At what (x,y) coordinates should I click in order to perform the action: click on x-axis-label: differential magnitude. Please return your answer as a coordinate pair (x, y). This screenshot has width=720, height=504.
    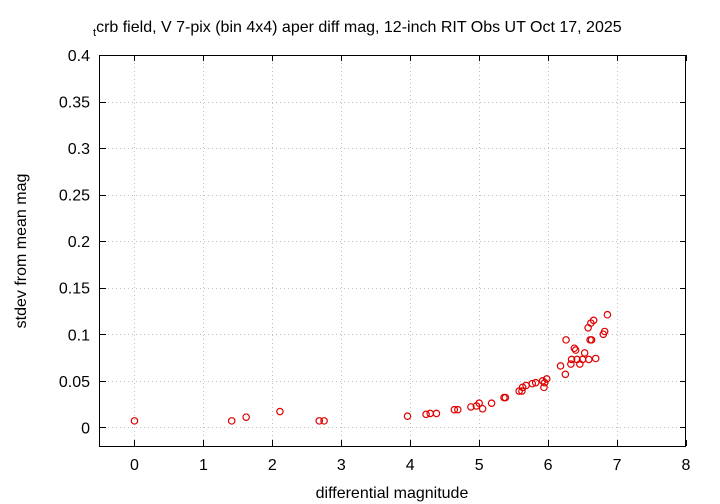
    Looking at the image, I should click on (392, 493).